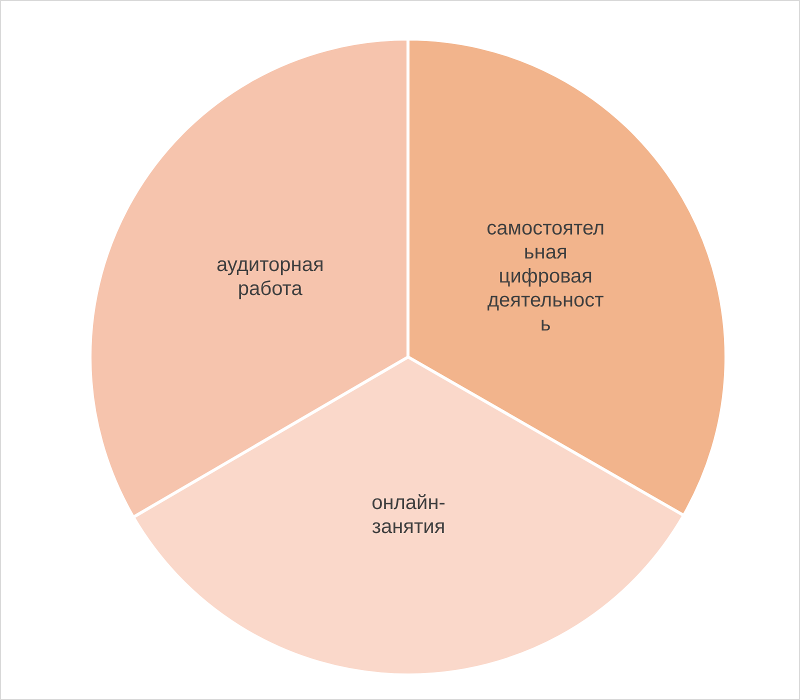 The image size is (800, 700). Describe the element at coordinates (270, 277) in the screenshot. I see `slice-label: аудиторная работа` at that location.